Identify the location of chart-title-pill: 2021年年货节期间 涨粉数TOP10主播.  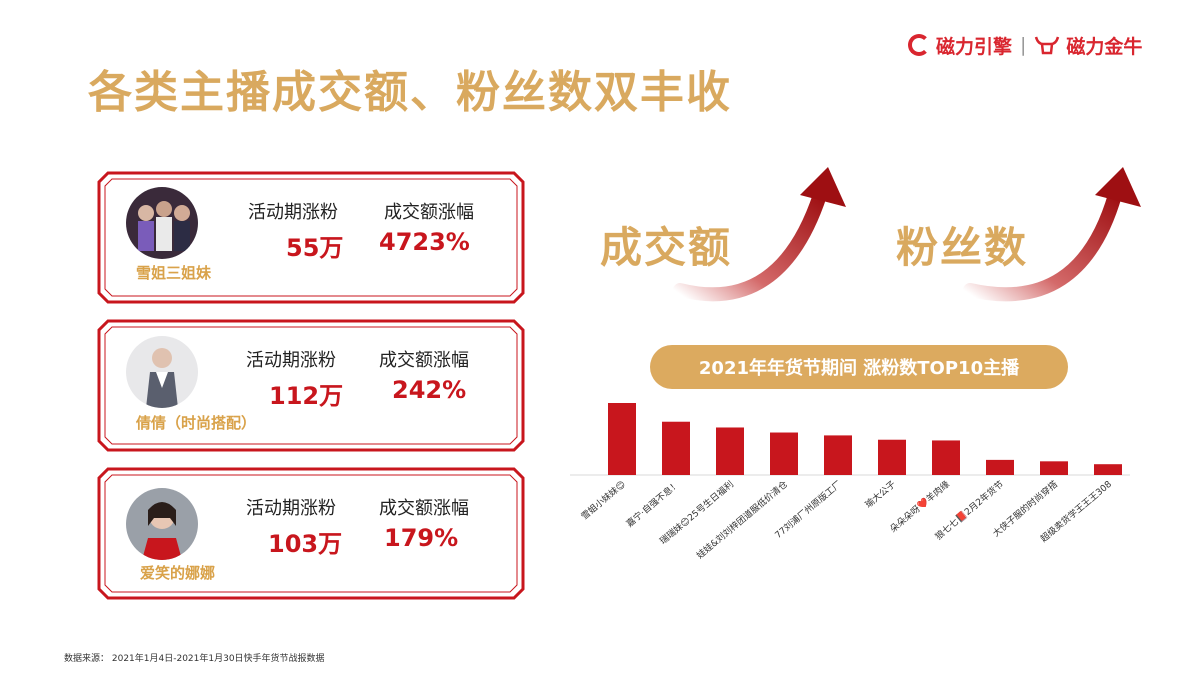
(859, 367).